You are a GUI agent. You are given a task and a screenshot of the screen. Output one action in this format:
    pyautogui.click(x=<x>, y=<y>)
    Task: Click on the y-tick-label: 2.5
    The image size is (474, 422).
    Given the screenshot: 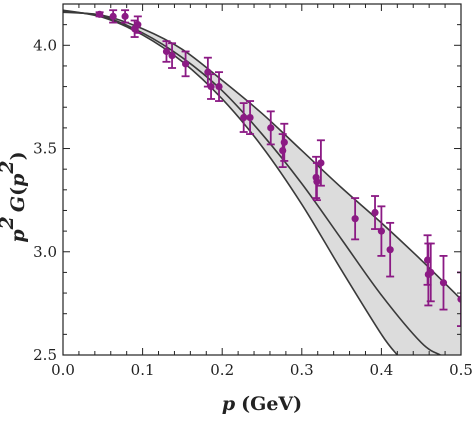 What is the action you would take?
    pyautogui.click(x=45, y=355)
    